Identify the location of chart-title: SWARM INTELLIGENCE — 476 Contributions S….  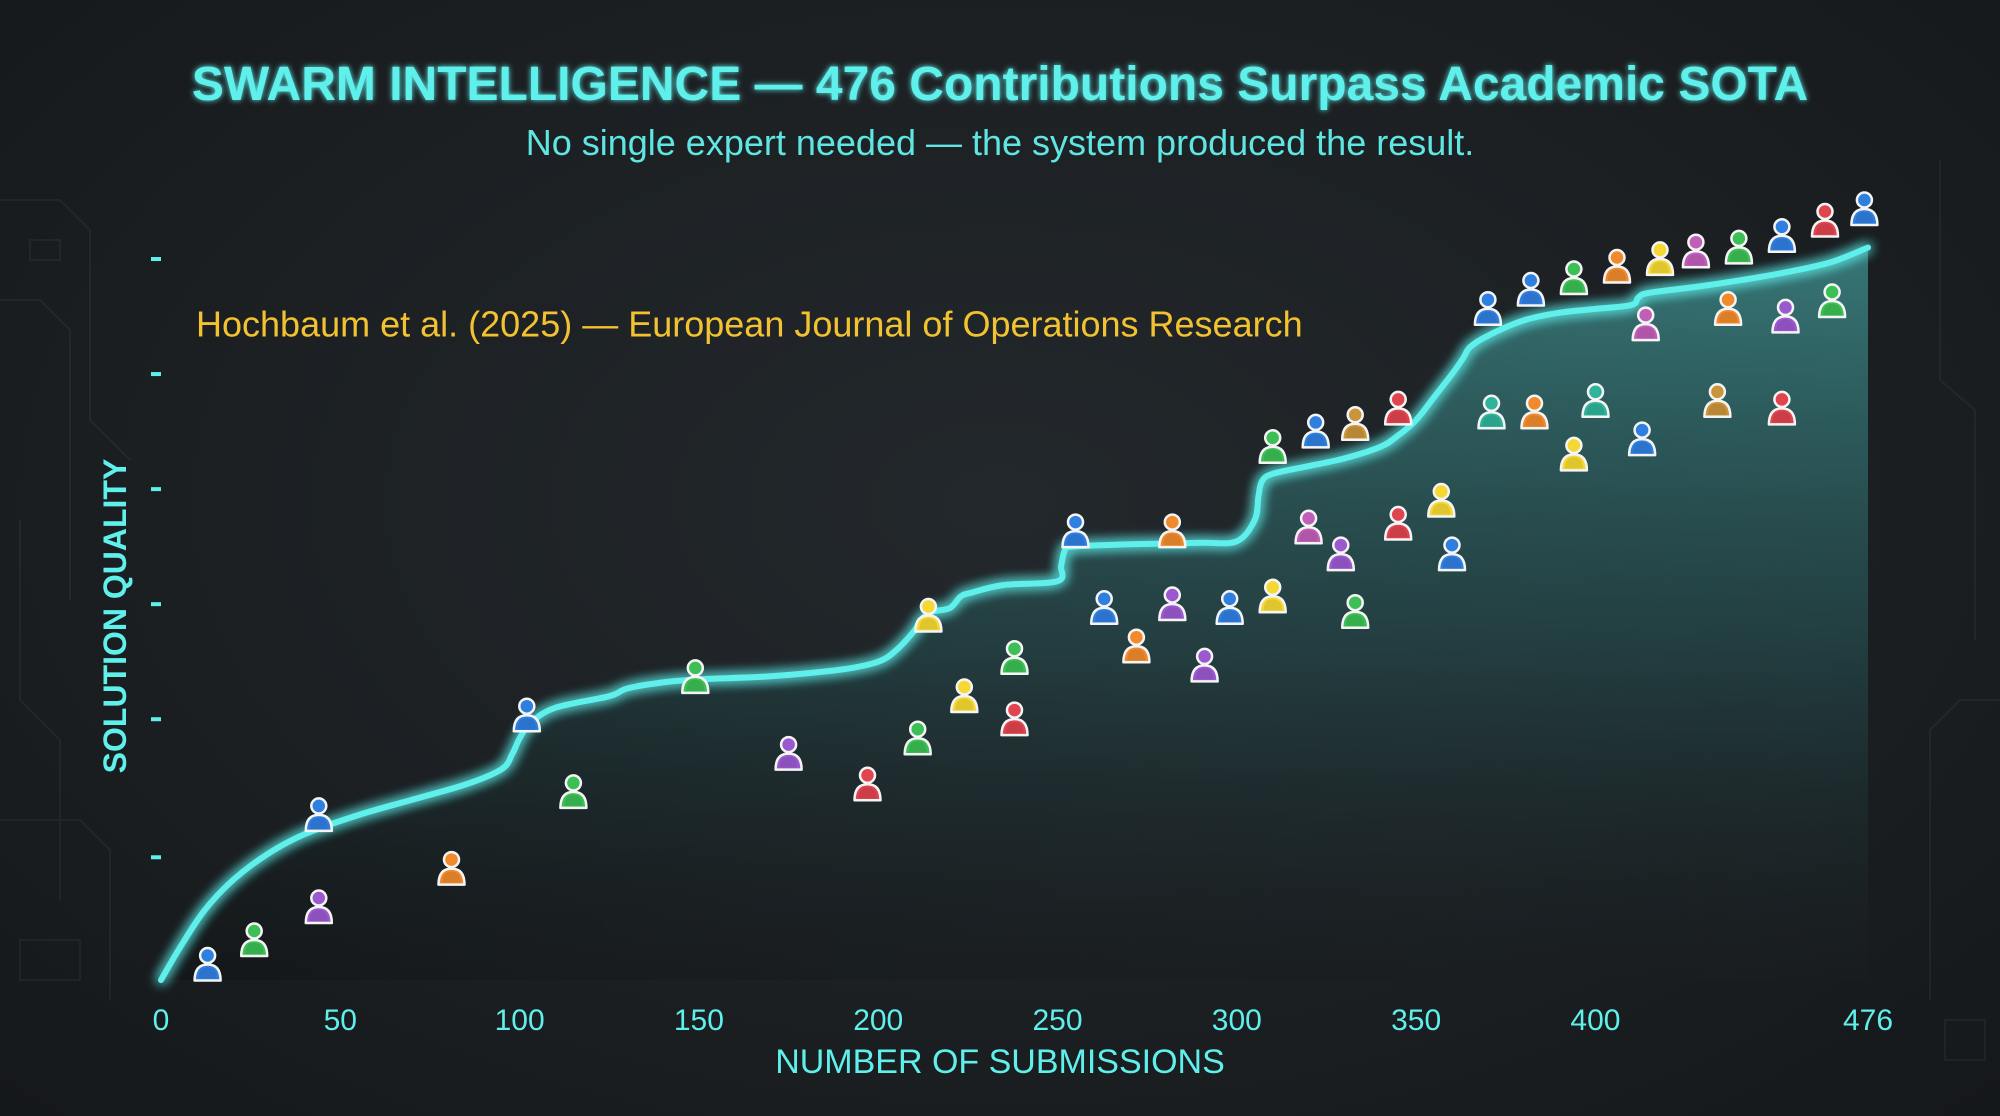
(1000, 84).